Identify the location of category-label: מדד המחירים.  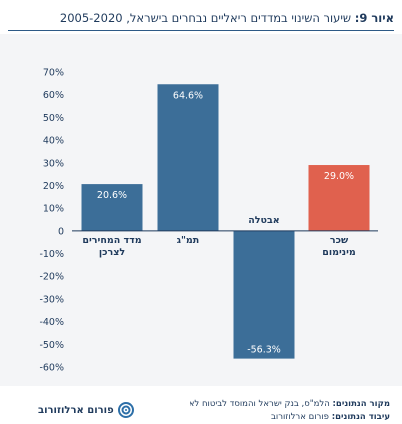
(111, 240).